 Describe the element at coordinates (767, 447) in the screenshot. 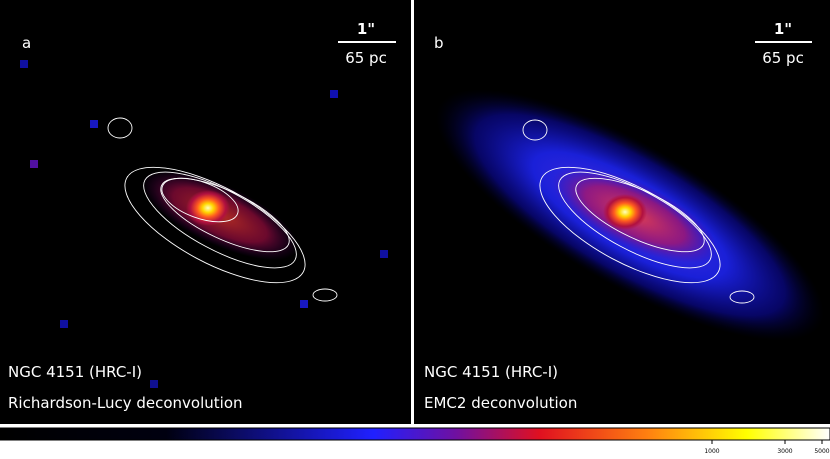

I see `colorbar-ticks: 1000 3000 5000` at that location.